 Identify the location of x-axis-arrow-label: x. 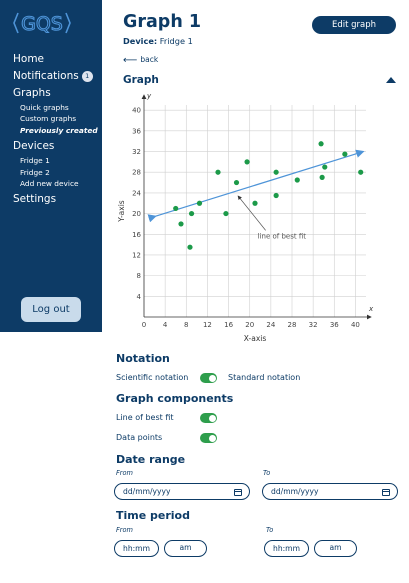
(371, 309).